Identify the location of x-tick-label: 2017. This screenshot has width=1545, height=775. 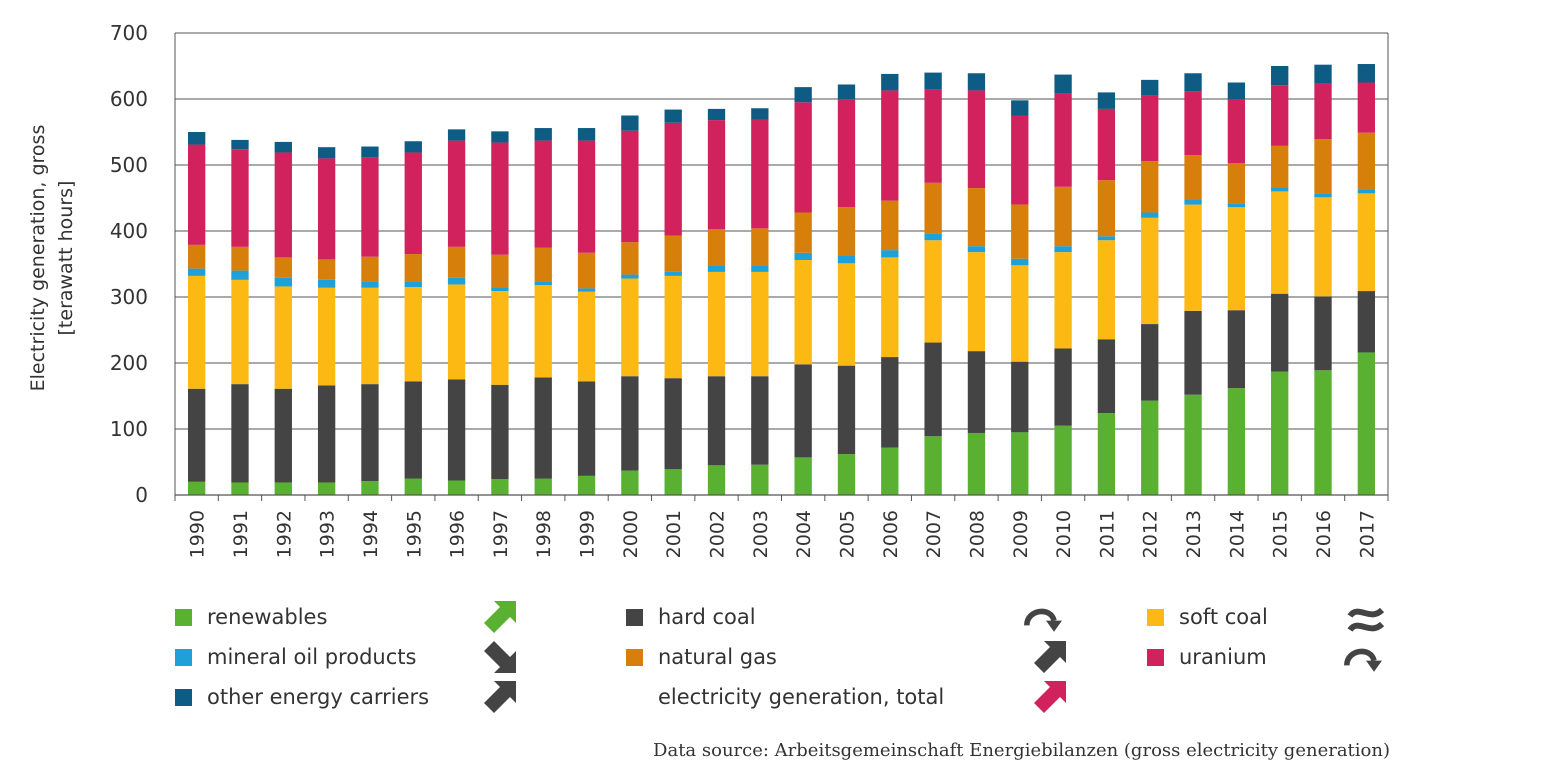
(1367, 534).